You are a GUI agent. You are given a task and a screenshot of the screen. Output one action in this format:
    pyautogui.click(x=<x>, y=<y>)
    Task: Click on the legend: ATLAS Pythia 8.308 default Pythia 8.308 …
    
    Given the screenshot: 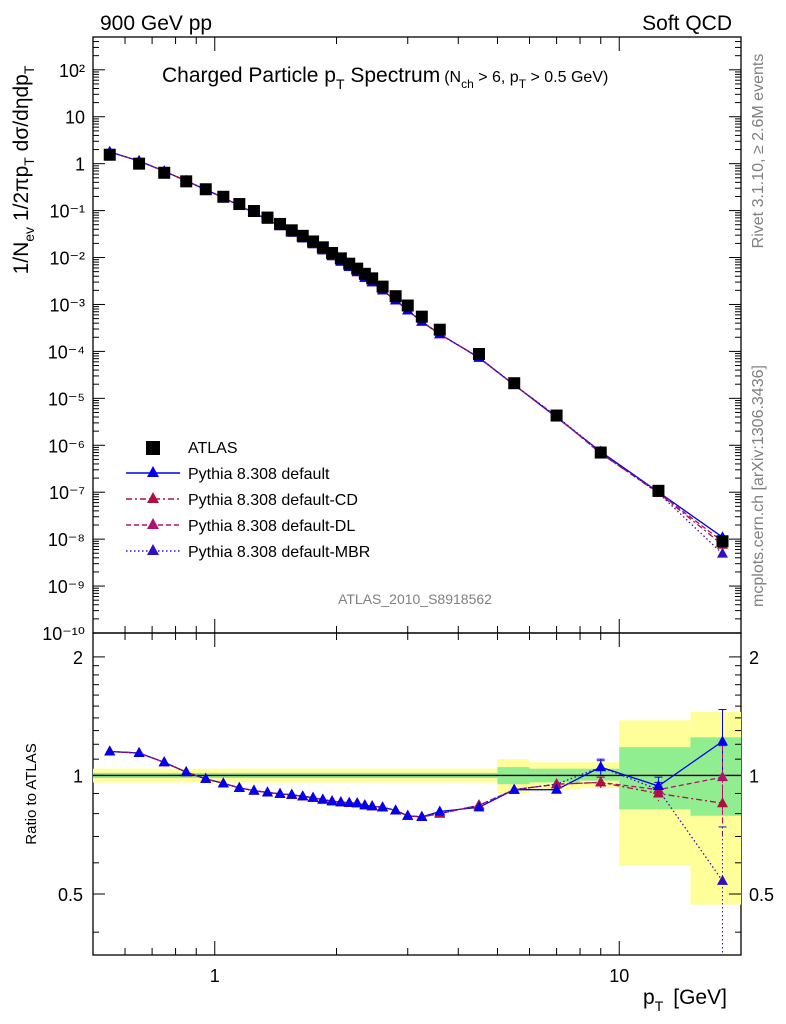 What is the action you would take?
    pyautogui.click(x=248, y=500)
    